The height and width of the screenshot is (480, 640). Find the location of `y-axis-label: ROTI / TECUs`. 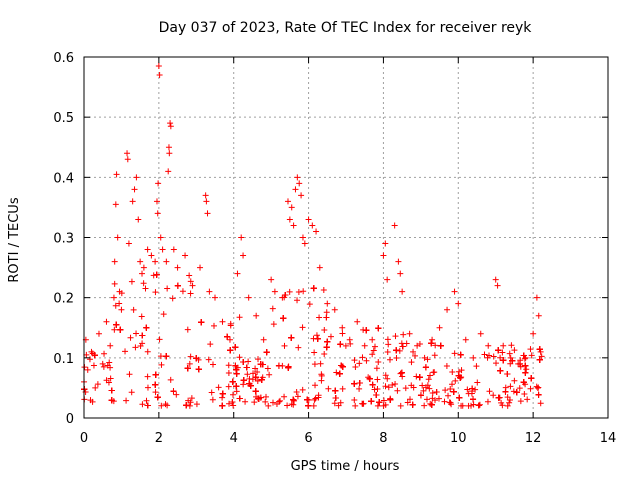

y-axis-label: ROTI / TECUs is located at coordinates (14, 239).